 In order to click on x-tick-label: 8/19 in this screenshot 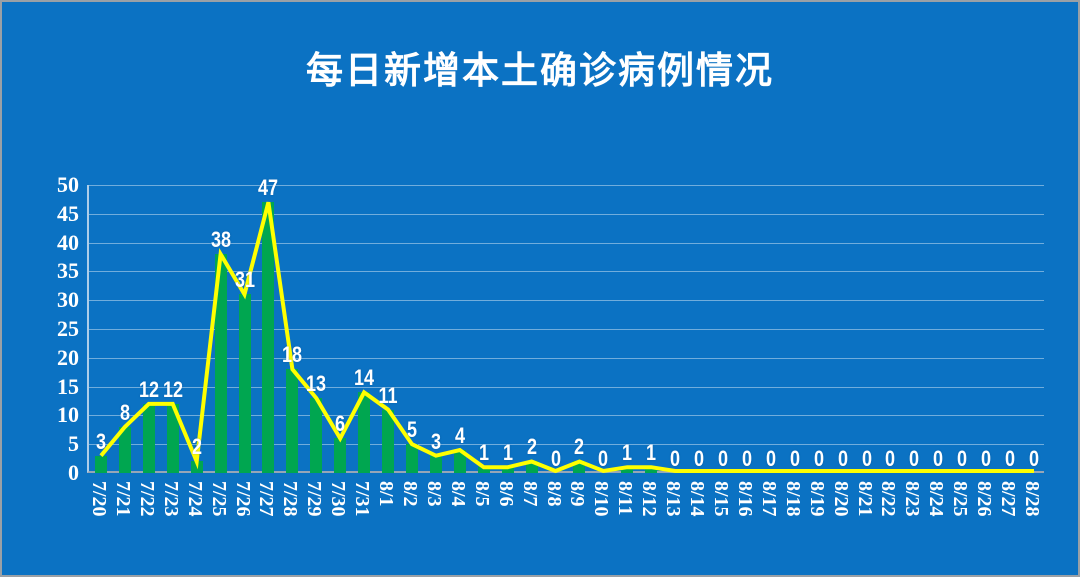, I will do `click(816, 499)`.